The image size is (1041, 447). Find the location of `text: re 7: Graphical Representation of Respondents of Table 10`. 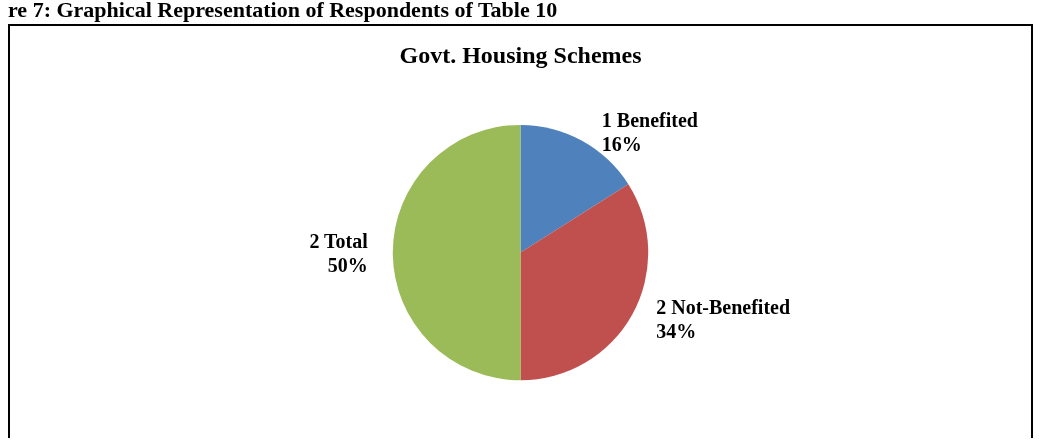

text: re 7: Graphical Representation of Respondents of Table 10 is located at coordinates (283, 11).